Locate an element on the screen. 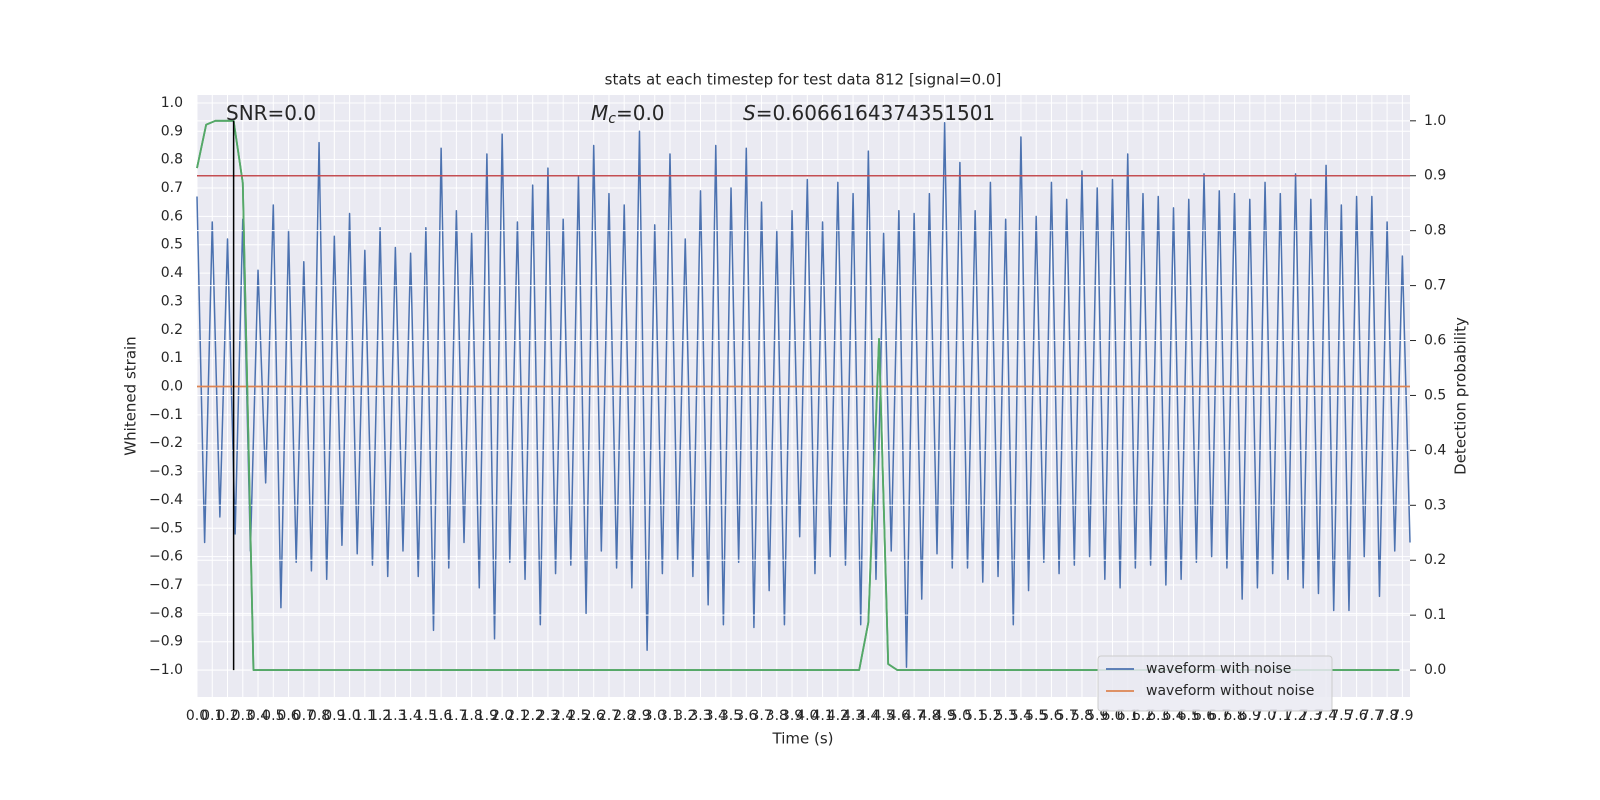 The image size is (1600, 800). y-tick-label: −1.0 is located at coordinates (166, 670).